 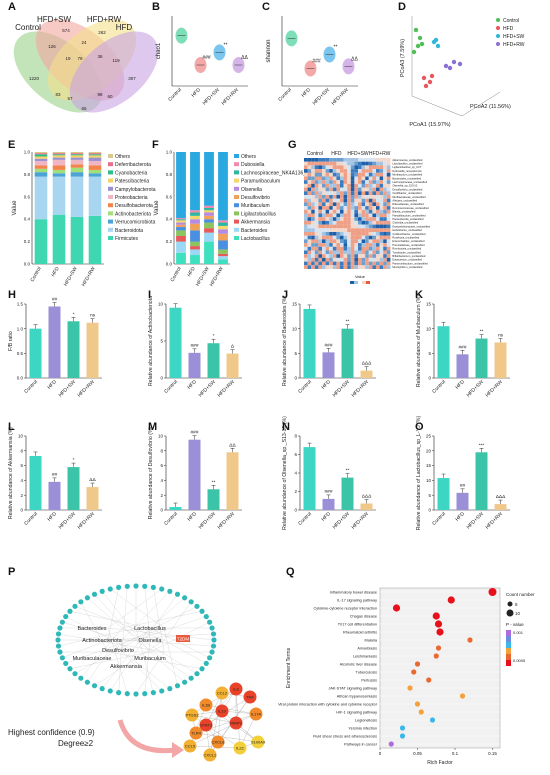 I want to click on heatmap-row-label: Muribaculaceae_unclassified, so click(x=409, y=197).